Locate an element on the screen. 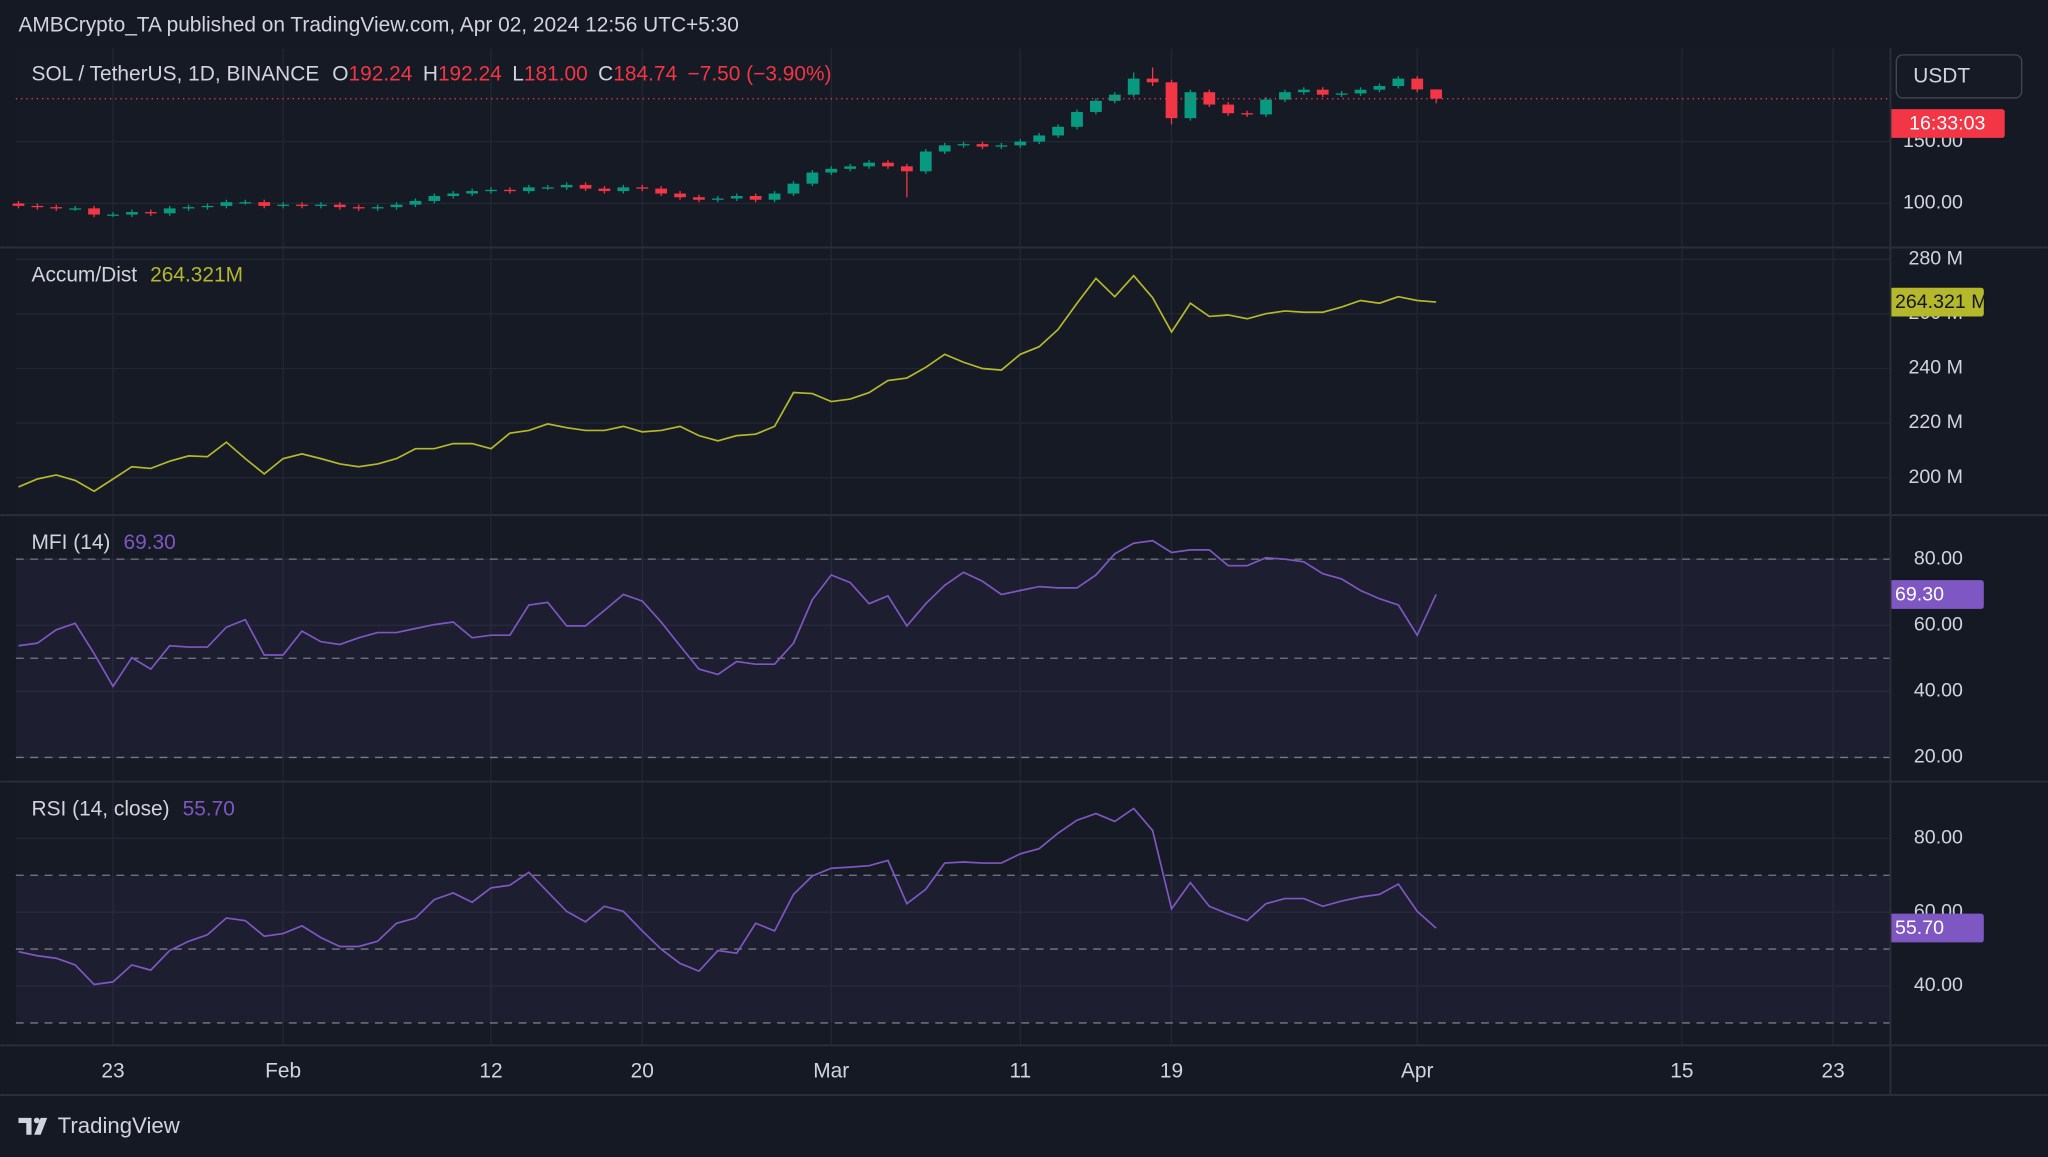 The width and height of the screenshot is (2048, 1157). countdown-badge is located at coordinates (1947, 123).